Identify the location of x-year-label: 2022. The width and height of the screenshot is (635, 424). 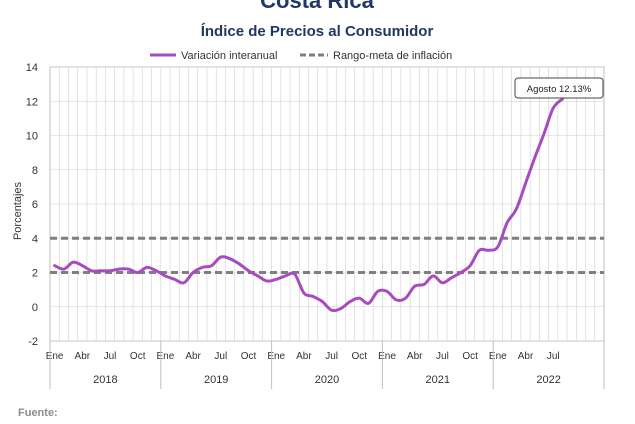
(548, 380).